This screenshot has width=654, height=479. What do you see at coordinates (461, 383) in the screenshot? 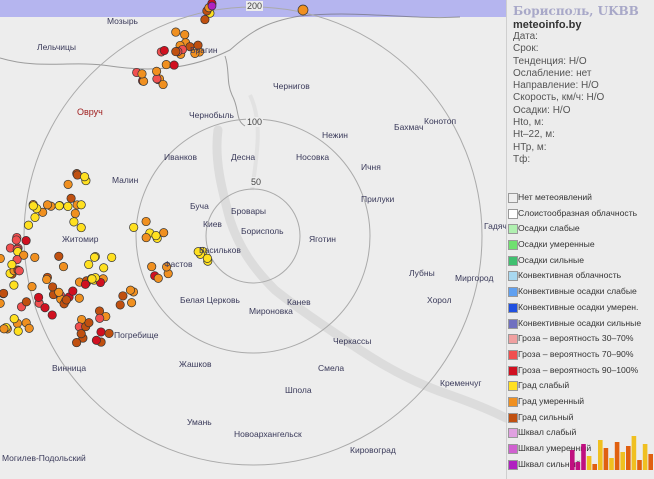
I see `city-label: Кременчуг` at bounding box center [461, 383].